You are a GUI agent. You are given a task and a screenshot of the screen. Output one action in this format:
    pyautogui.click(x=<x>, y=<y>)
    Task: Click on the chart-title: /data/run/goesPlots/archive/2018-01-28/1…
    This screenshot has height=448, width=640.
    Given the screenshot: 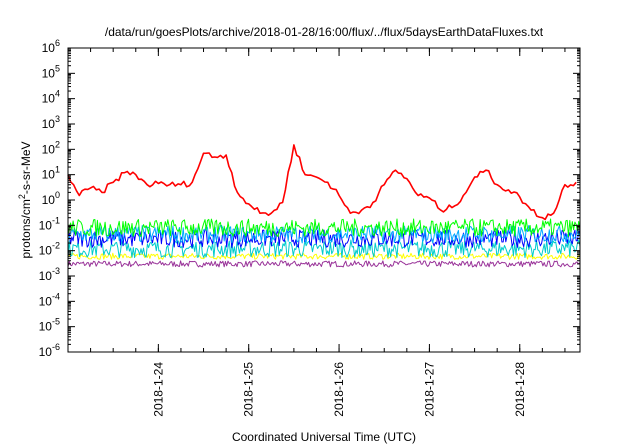 What is the action you would take?
    pyautogui.click(x=324, y=32)
    